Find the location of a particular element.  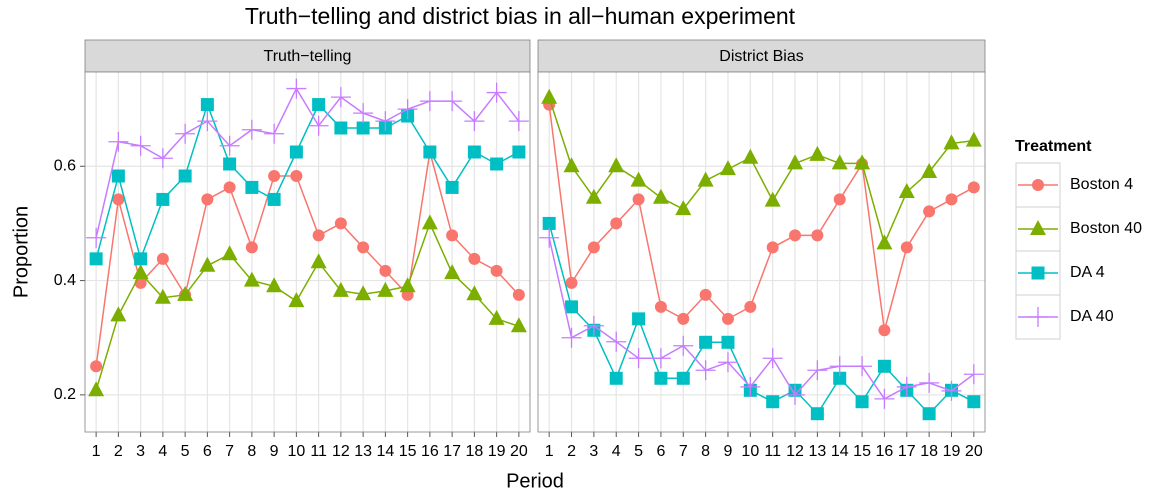

x-tick-label: 14 is located at coordinates (385, 451).